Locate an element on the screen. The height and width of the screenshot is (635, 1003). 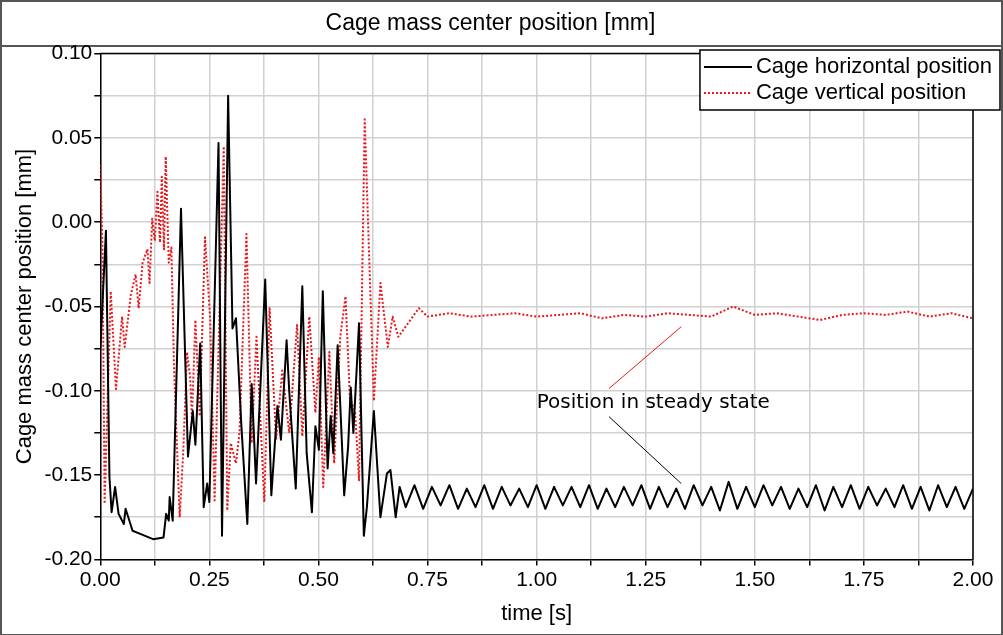
y-tick-label: 0.10 is located at coordinates (72, 52).